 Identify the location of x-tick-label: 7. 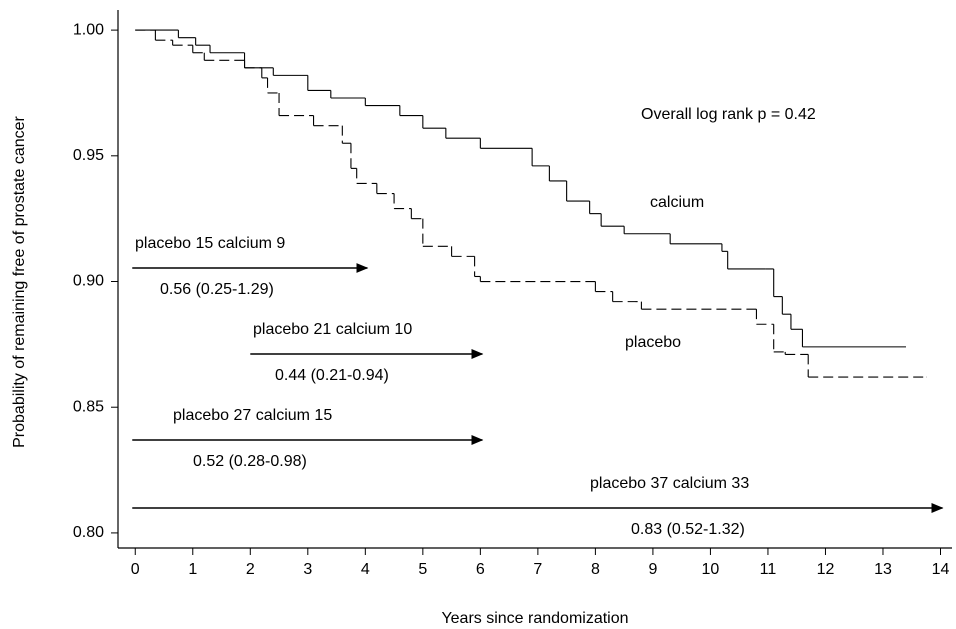
(537, 569).